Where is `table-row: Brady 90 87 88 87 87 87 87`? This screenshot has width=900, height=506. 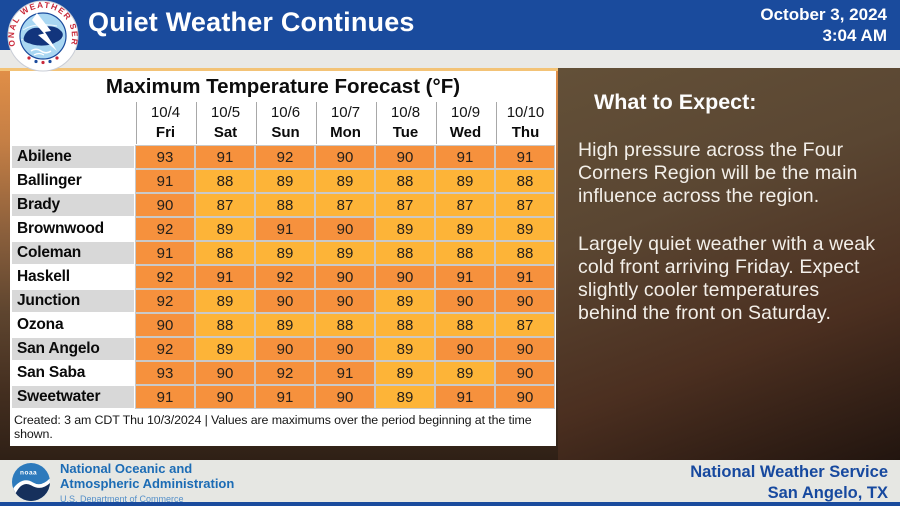 table-row: Brady 90 87 88 87 87 87 87 is located at coordinates (283, 205).